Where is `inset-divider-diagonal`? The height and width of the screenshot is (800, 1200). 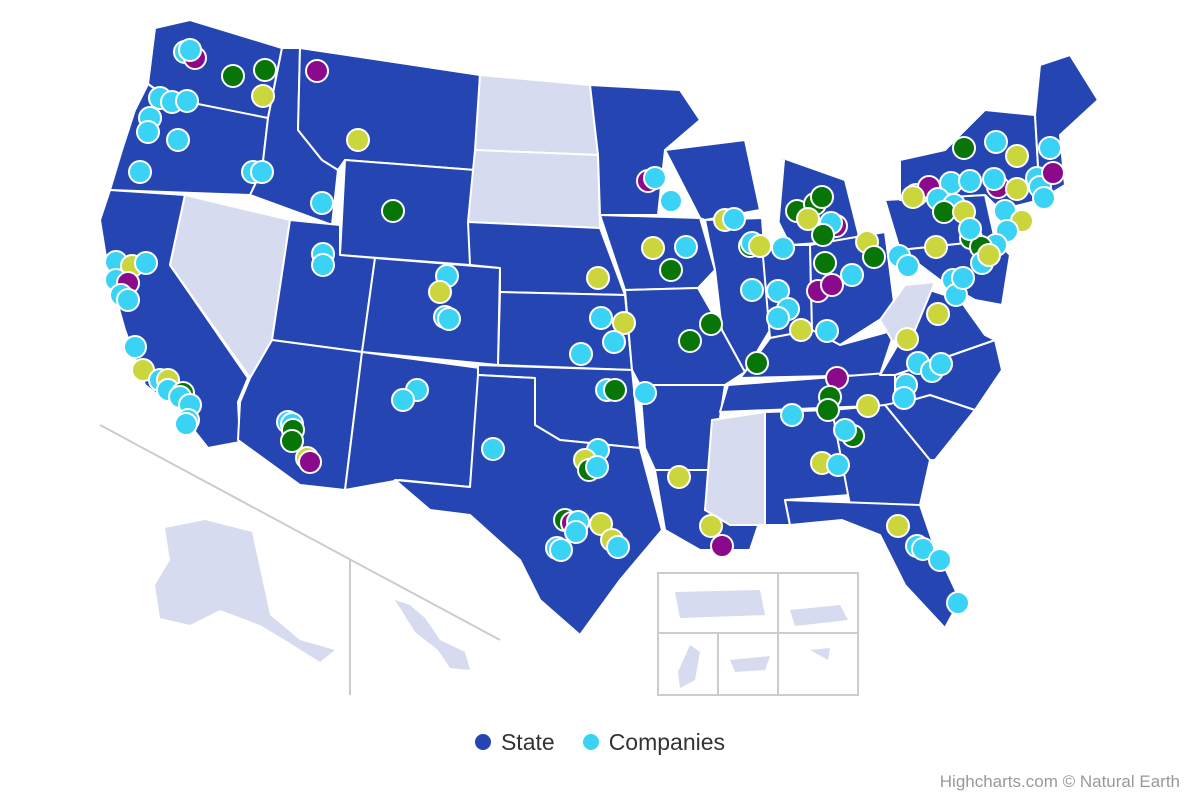
inset-divider-diagonal is located at coordinates (300, 532).